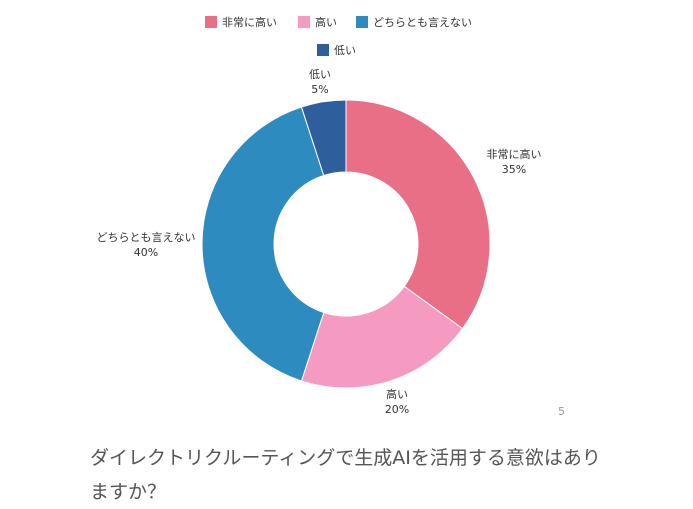 The image size is (693, 509). I want to click on legend-label-high: 高い, so click(326, 22).